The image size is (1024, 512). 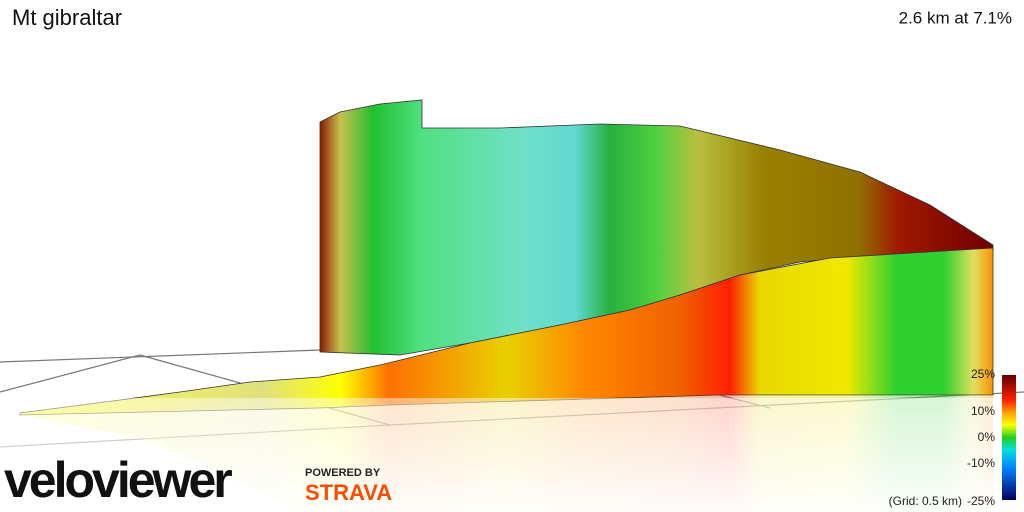 I want to click on legend-label: 10%, so click(x=983, y=411).